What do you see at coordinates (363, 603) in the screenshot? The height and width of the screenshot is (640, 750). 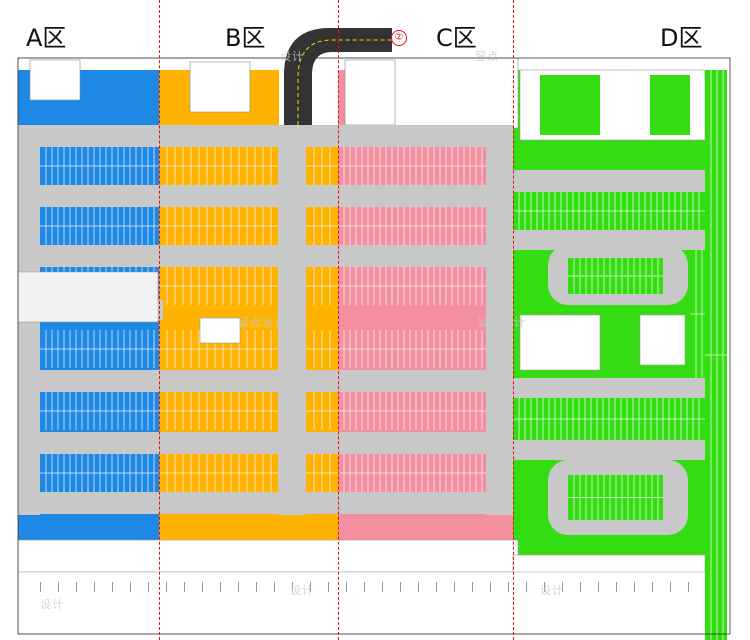 I see `perimeter-band` at bounding box center [363, 603].